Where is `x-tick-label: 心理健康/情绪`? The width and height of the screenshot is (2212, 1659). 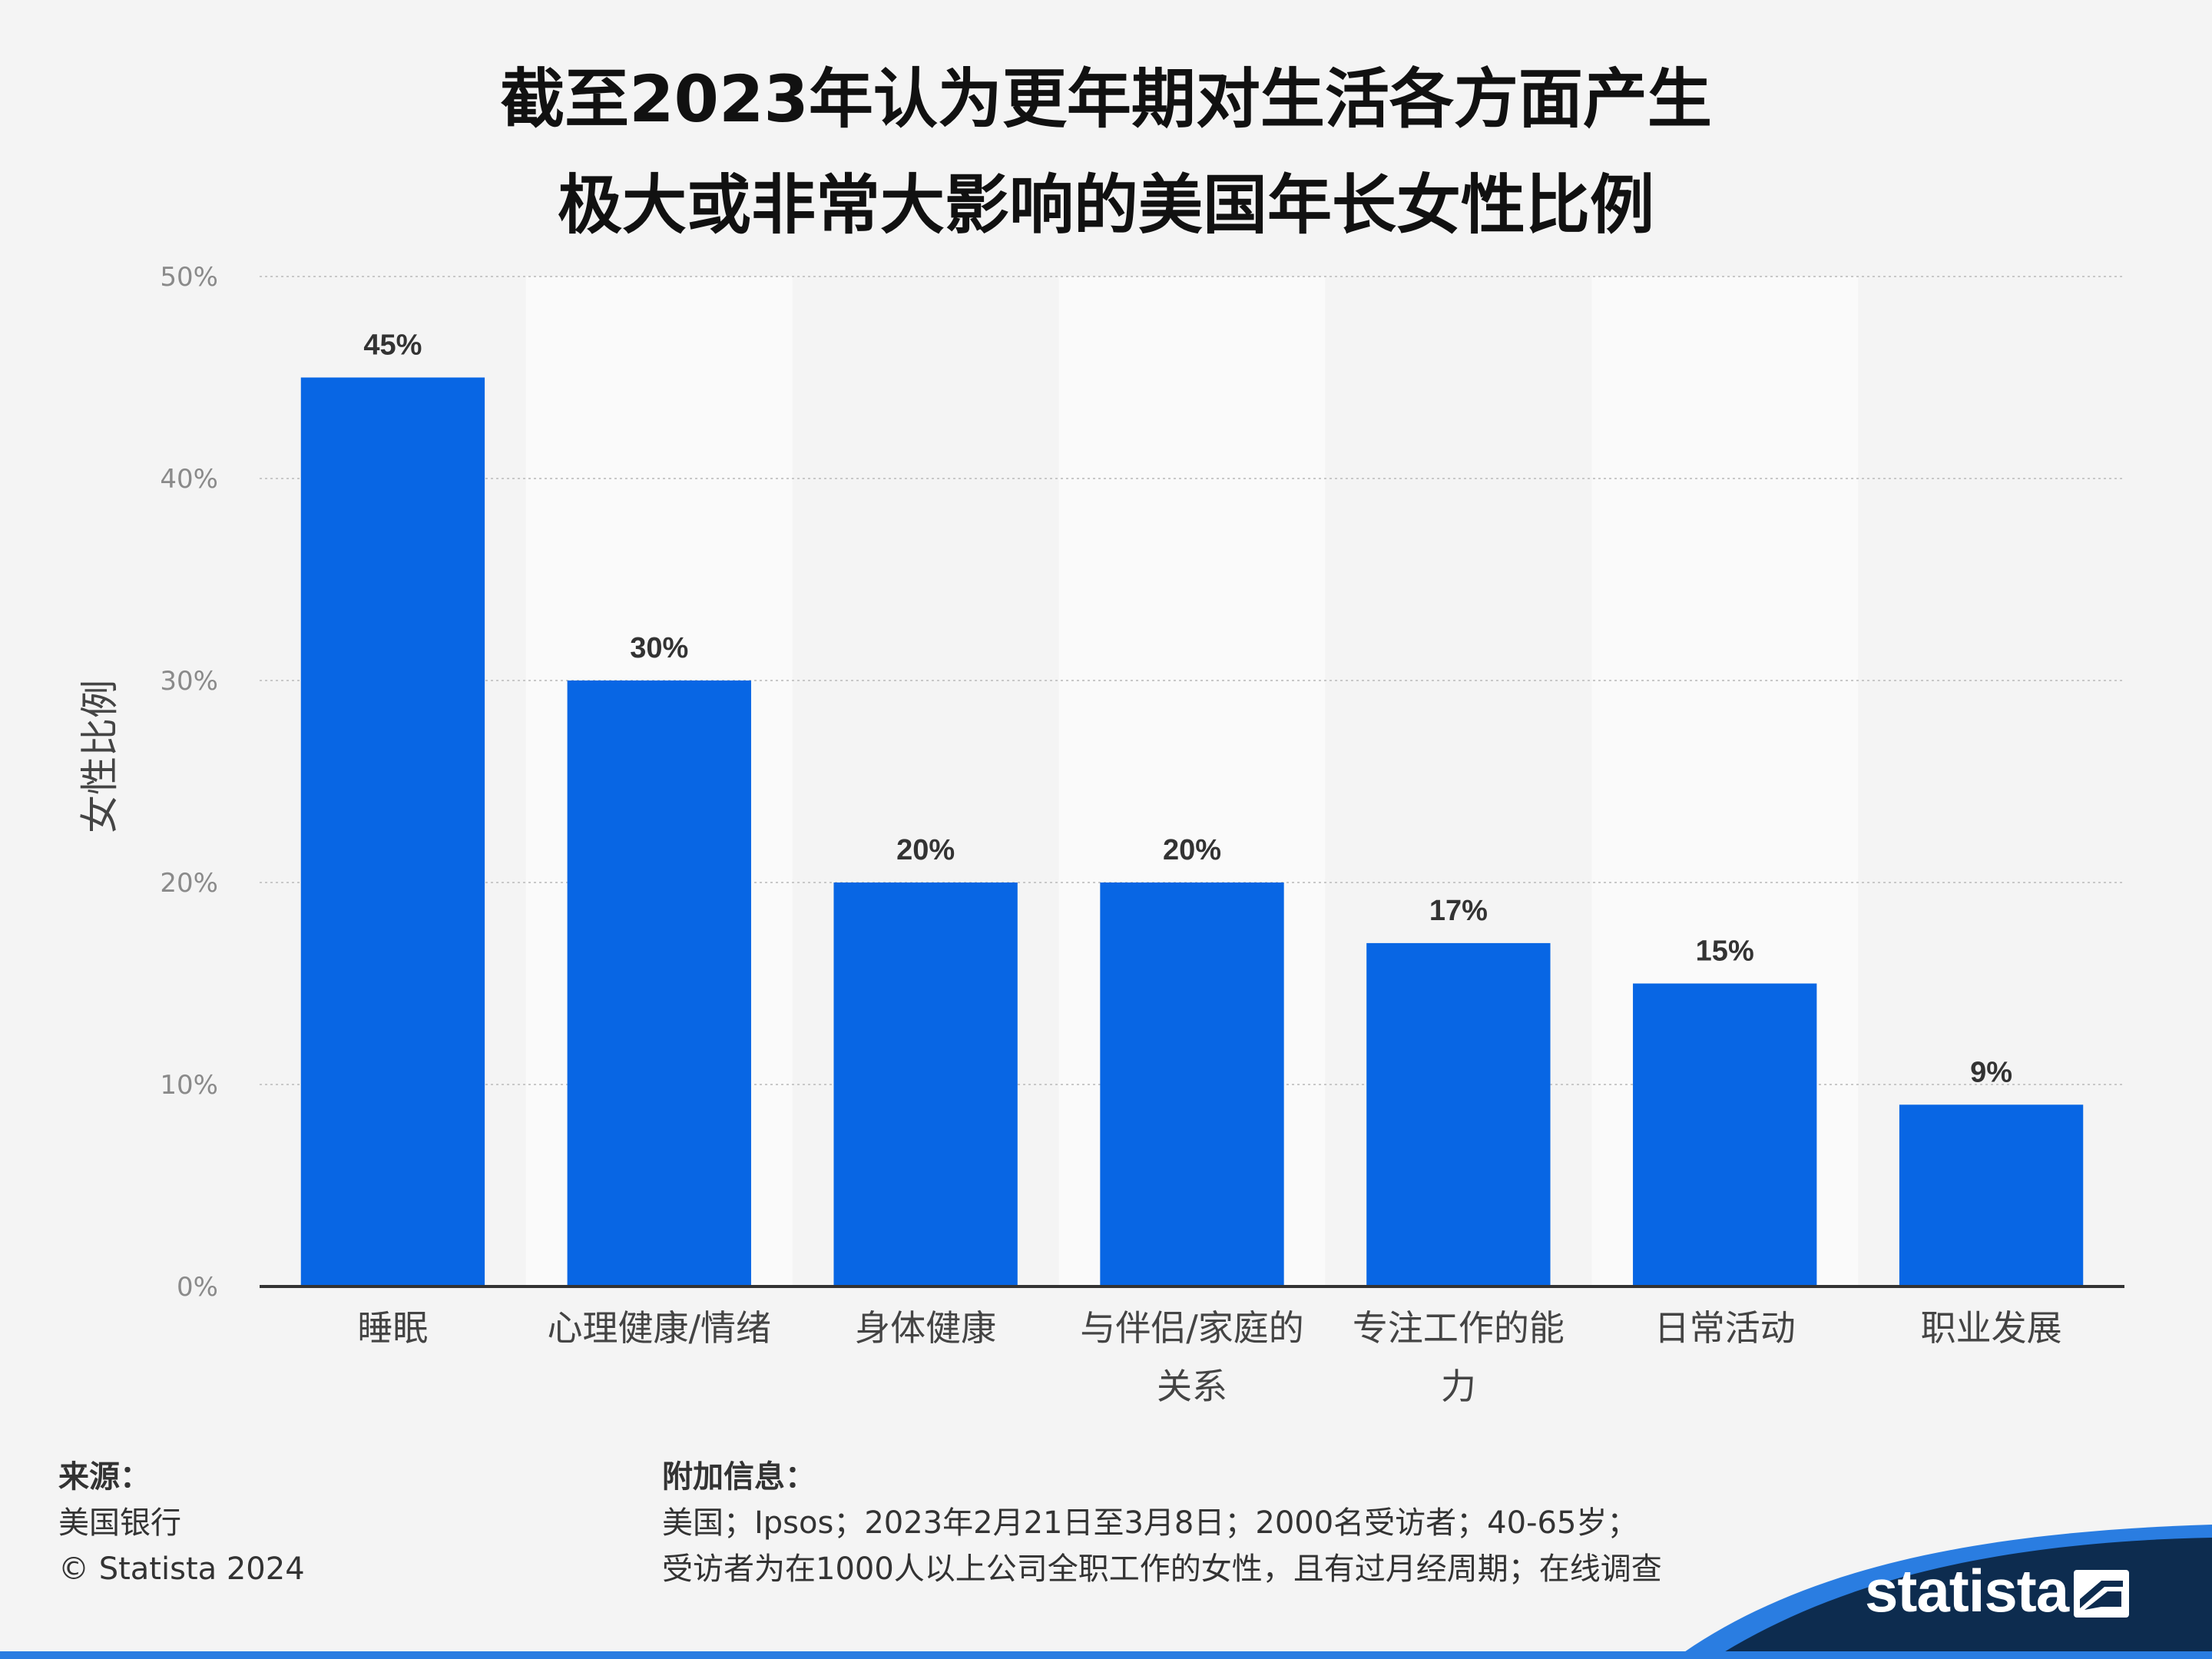 x-tick-label: 心理健康/情绪 is located at coordinates (660, 1328).